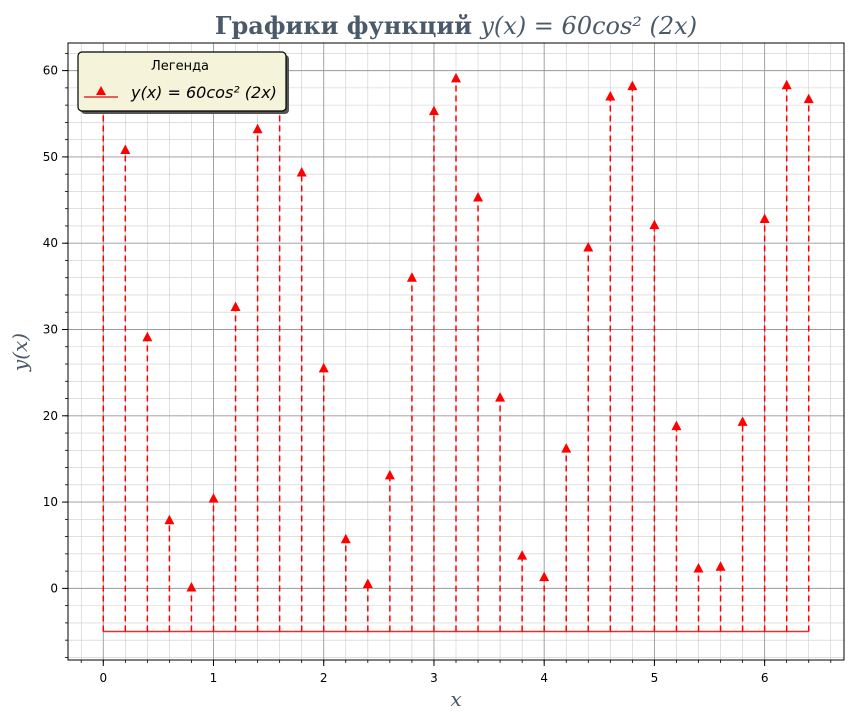  I want to click on legend-title: Легенда, so click(180, 66).